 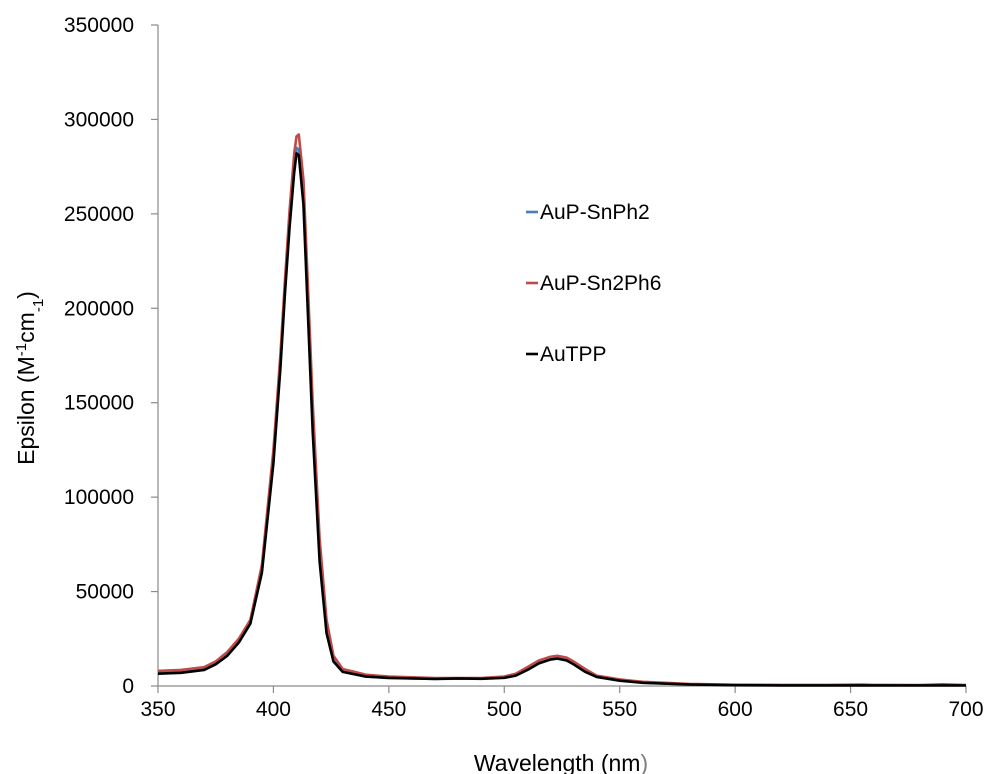 What do you see at coordinates (600, 283) in the screenshot?
I see `legend-label: AuP-Sn2Ph6` at bounding box center [600, 283].